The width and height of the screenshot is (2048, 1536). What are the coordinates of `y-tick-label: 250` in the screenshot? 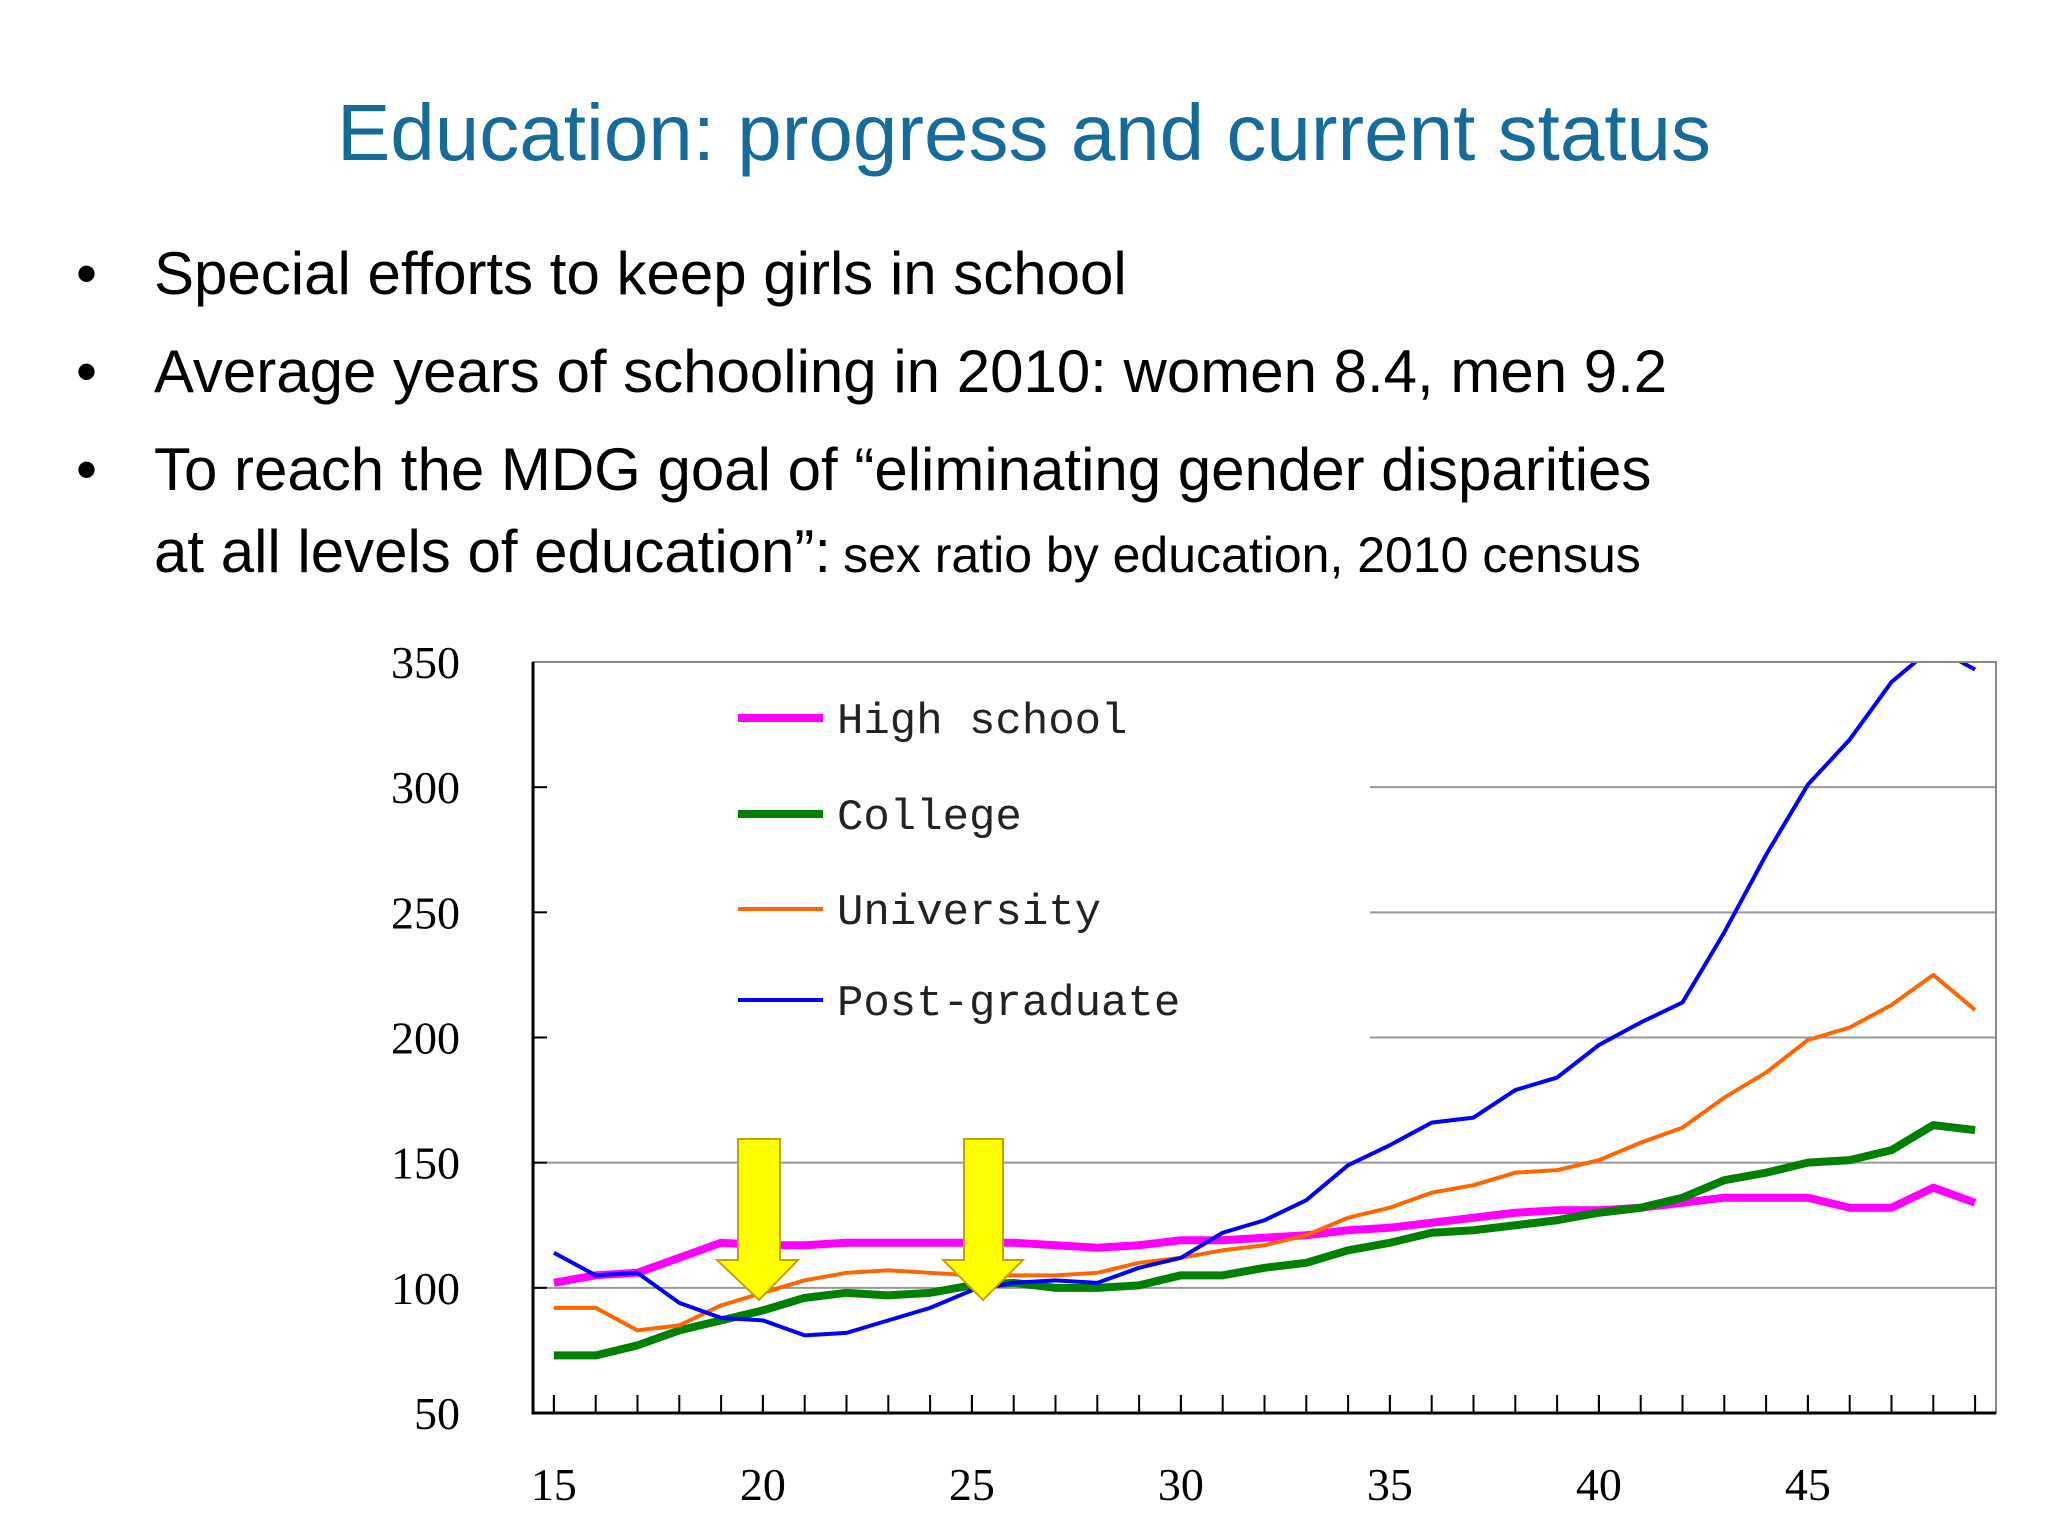 It's located at (425, 912).